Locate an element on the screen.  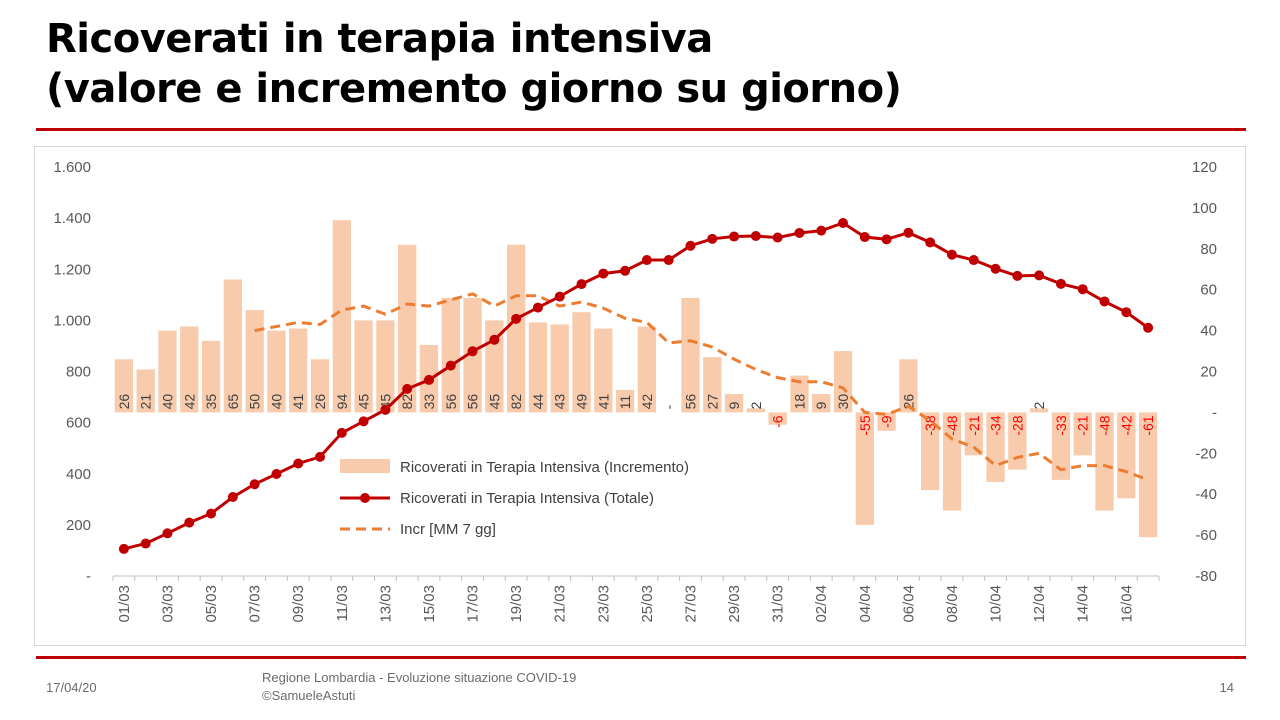
legend-swatch-incremento is located at coordinates (365, 466).